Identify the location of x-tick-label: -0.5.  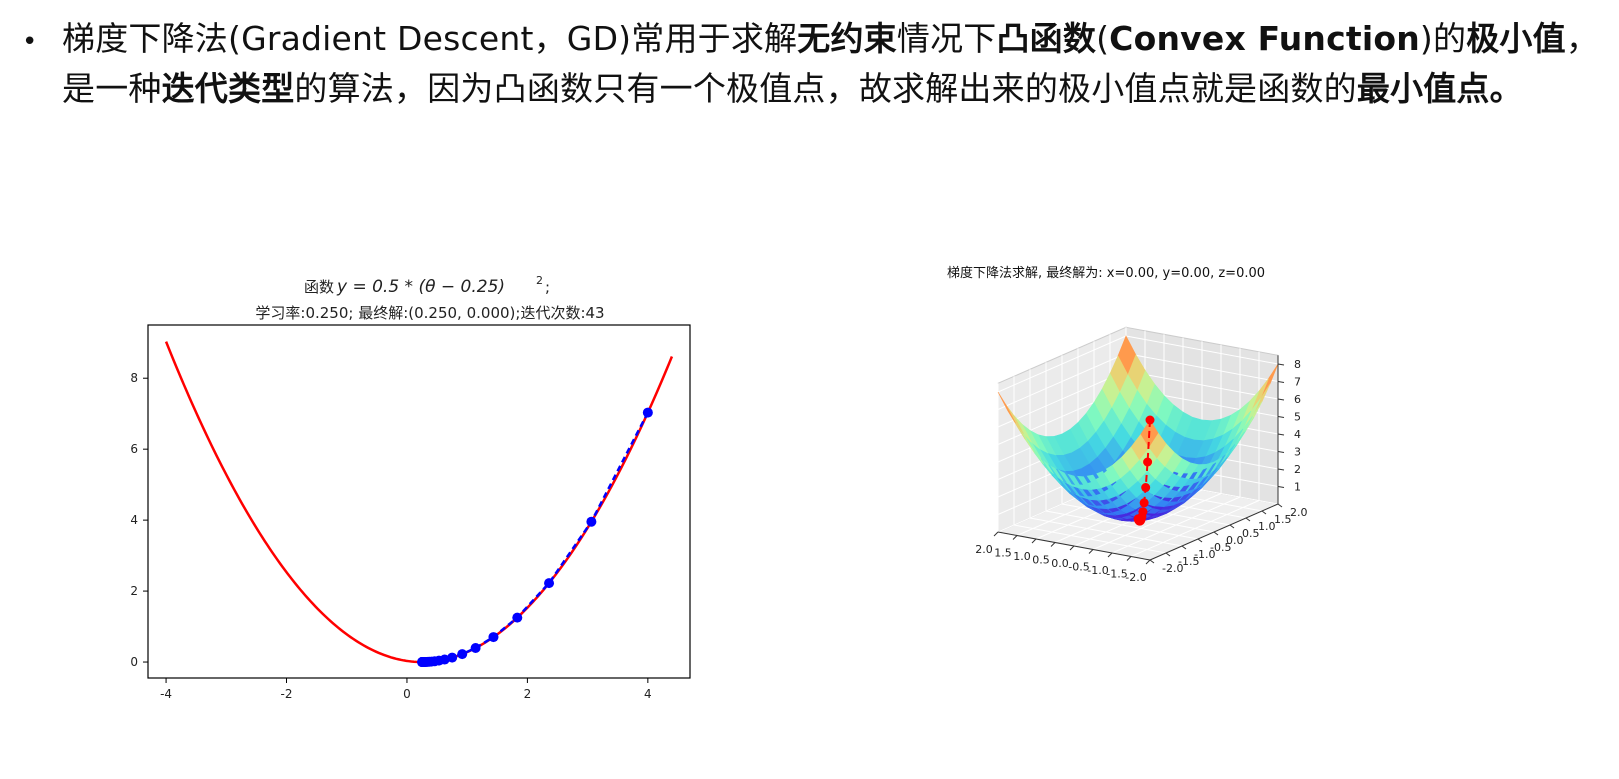
(1078, 567).